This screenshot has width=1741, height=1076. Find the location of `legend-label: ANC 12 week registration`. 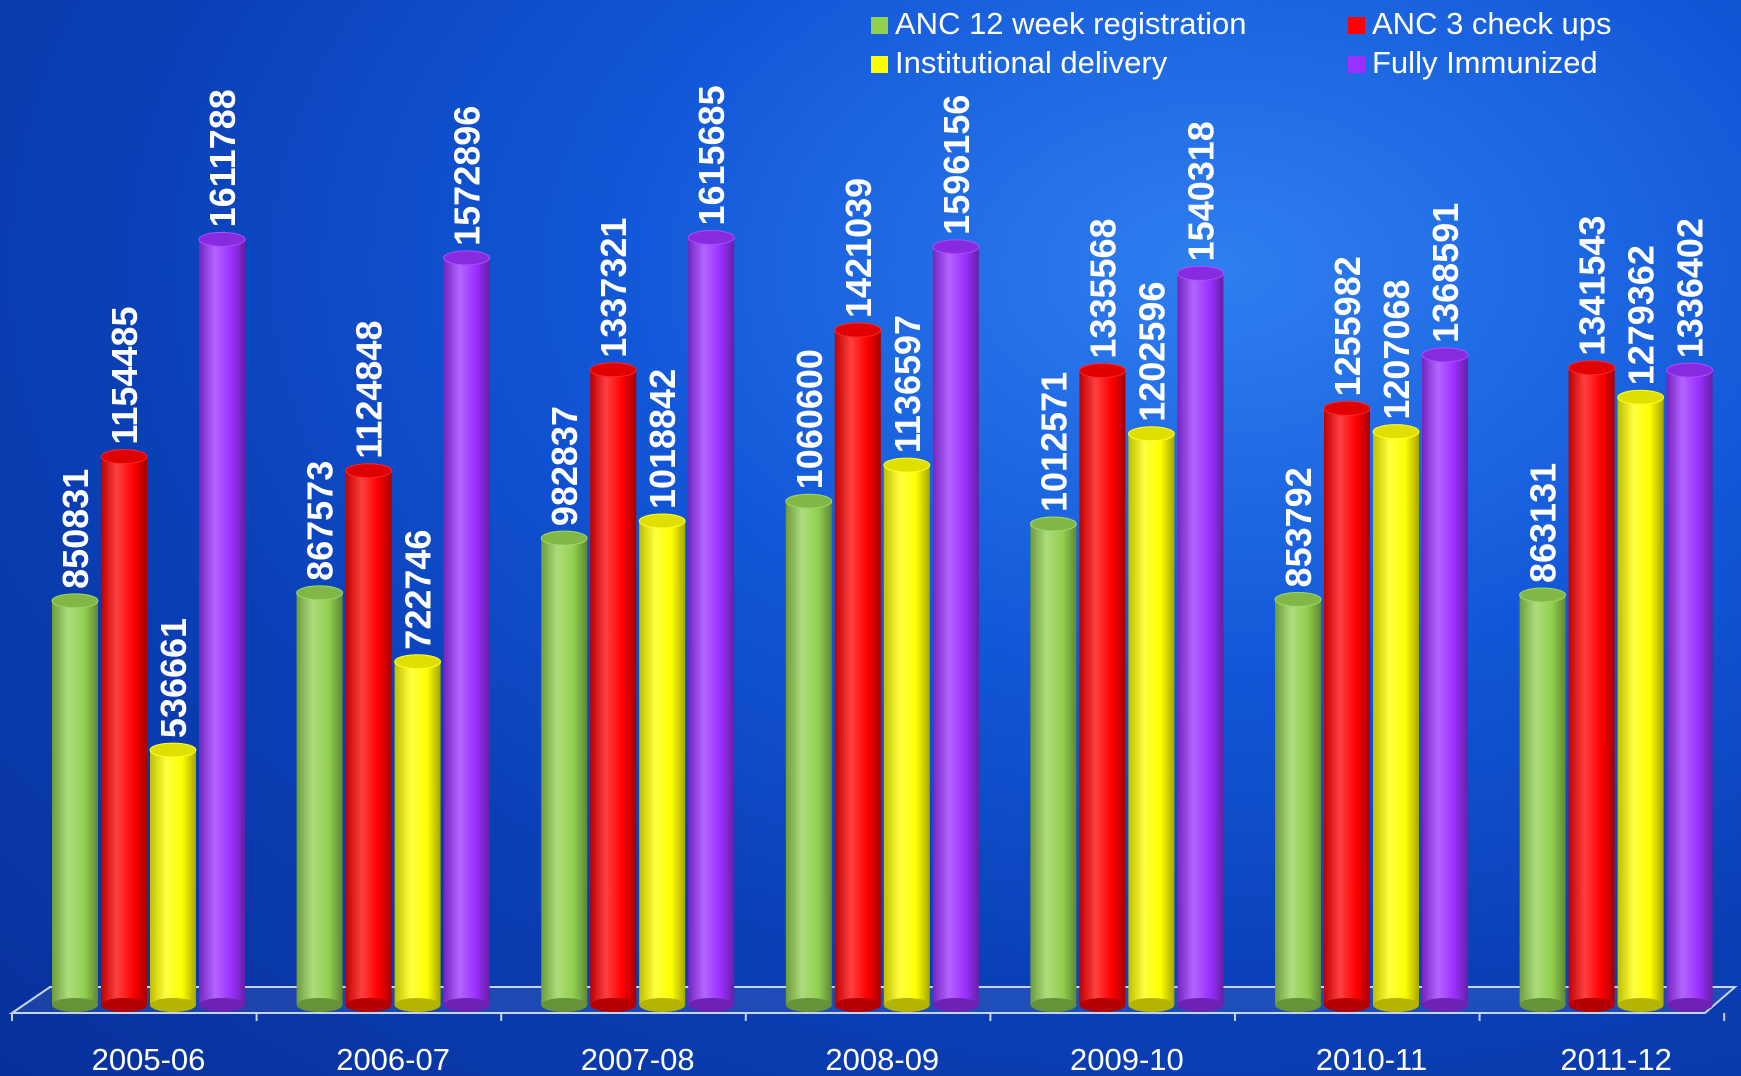

legend-label: ANC 12 week registration is located at coordinates (1071, 23).